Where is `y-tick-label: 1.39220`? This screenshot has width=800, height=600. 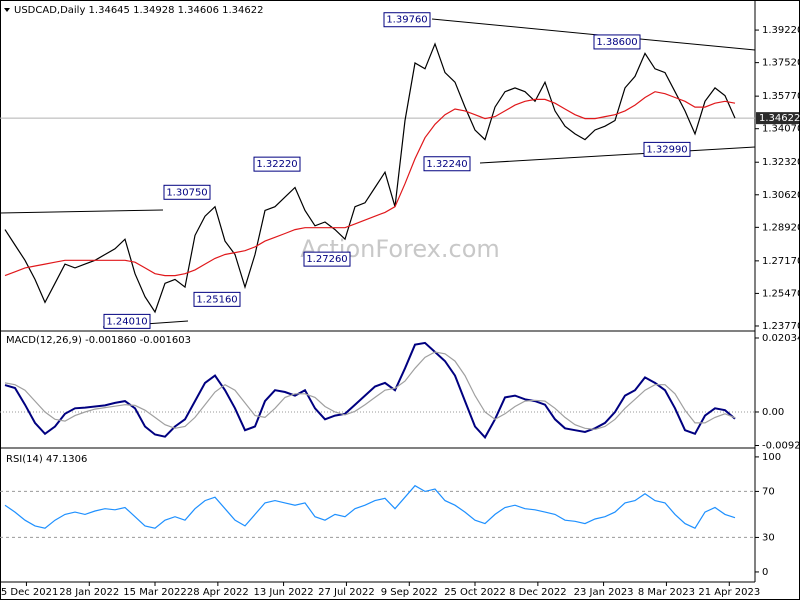
y-tick-label: 1.39220 is located at coordinates (781, 30).